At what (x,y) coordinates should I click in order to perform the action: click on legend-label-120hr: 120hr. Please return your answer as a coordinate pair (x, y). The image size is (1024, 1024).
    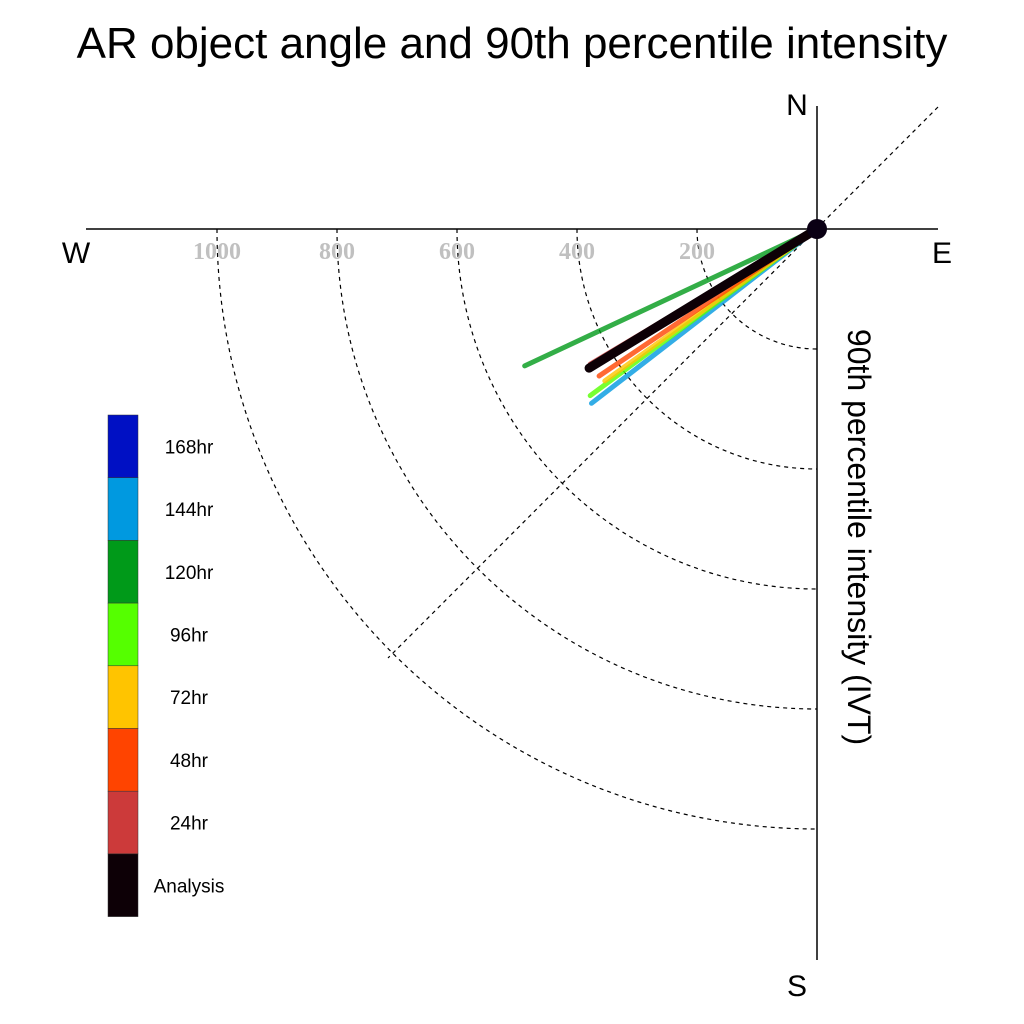
    Looking at the image, I should click on (189, 573).